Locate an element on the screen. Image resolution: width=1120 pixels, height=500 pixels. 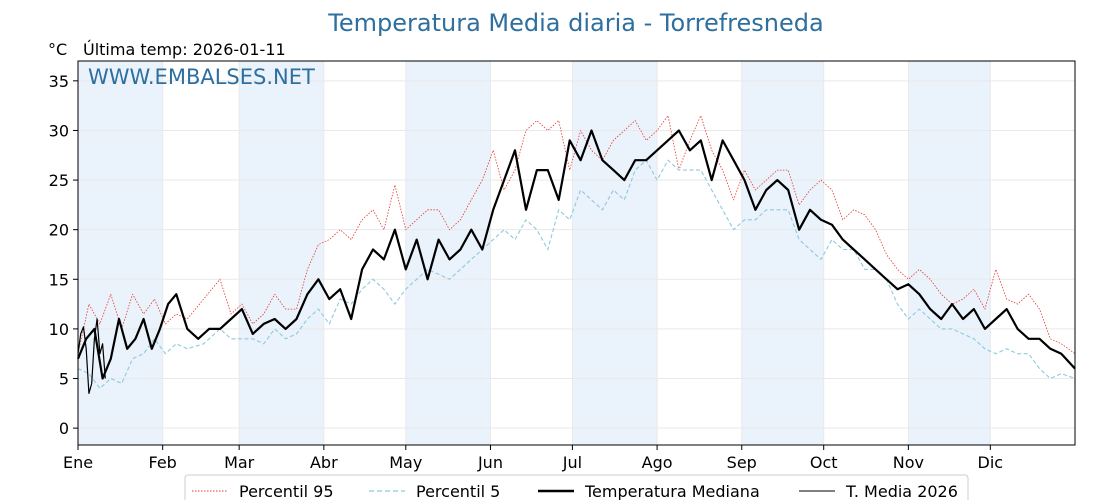
y-tick-label: 20 is located at coordinates (59, 230).